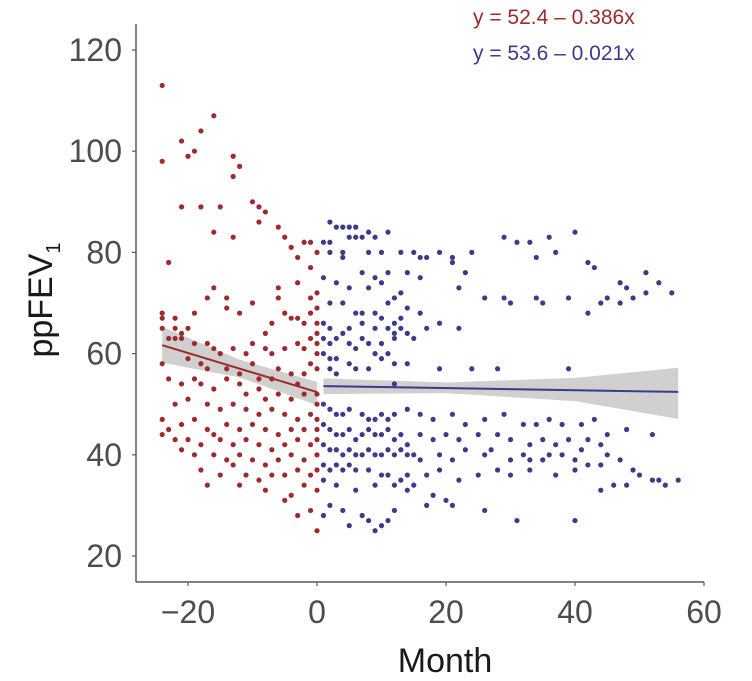  I want to click on confidence-bands, so click(420, 372).